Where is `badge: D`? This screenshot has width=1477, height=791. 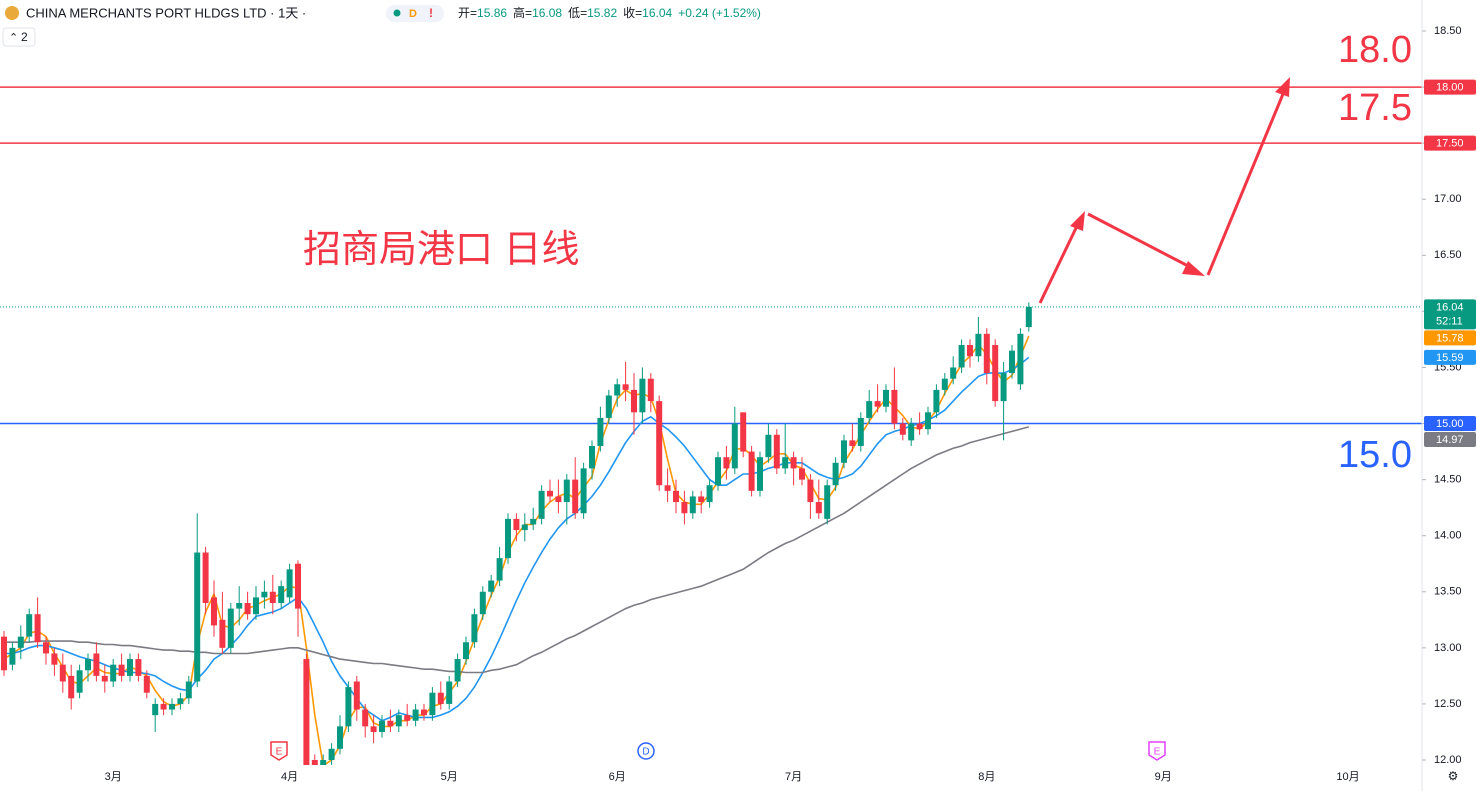 badge: D is located at coordinates (413, 14).